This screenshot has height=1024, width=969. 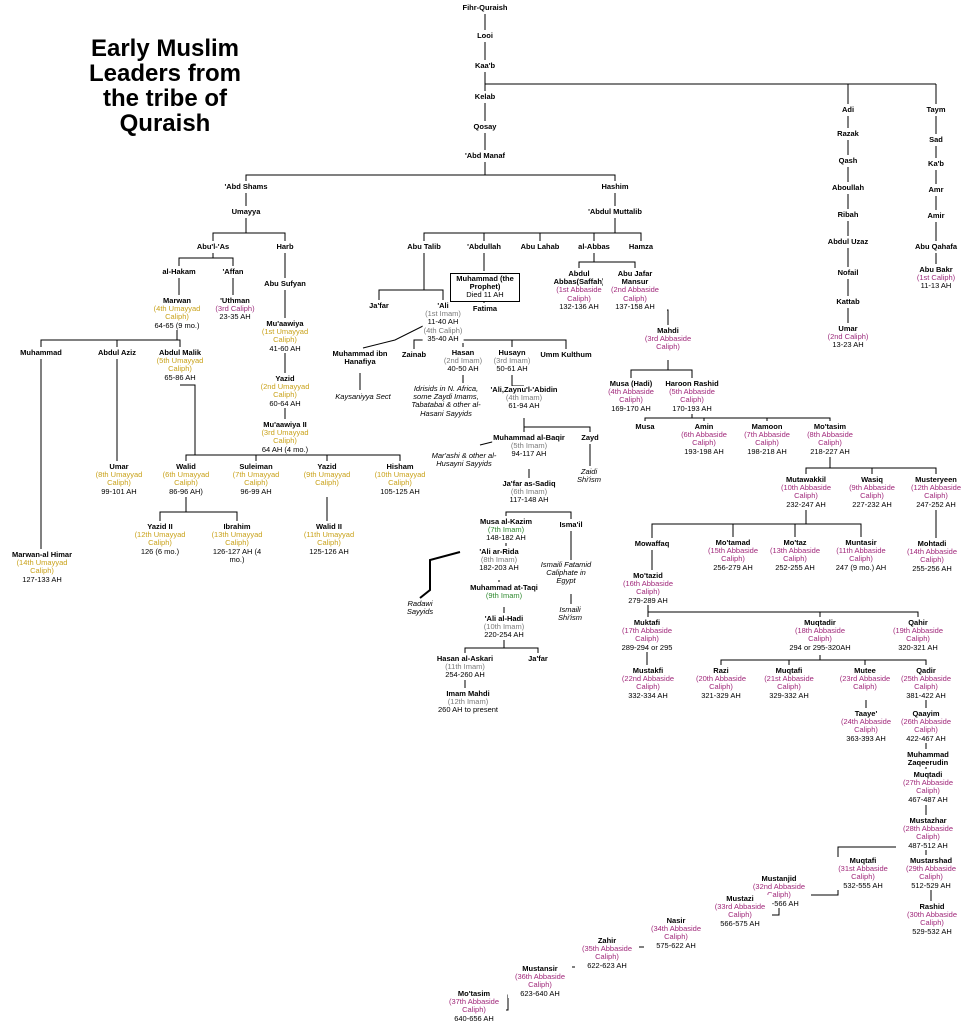 What do you see at coordinates (848, 301) in the screenshot?
I see `person-name: Kattab` at bounding box center [848, 301].